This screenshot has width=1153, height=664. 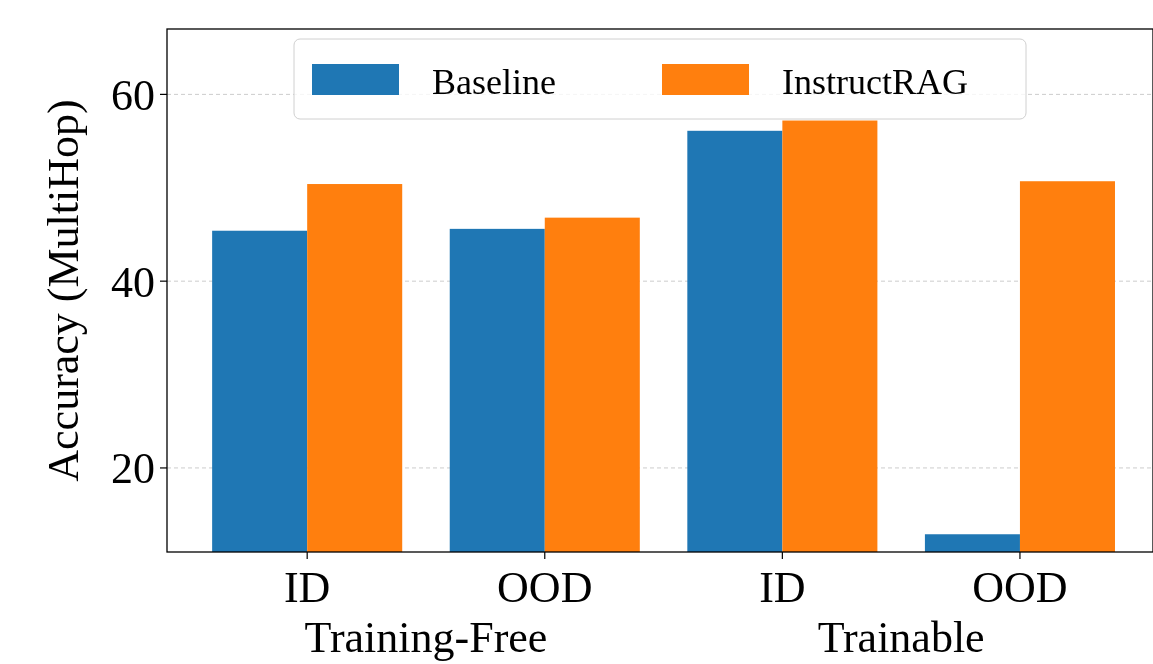 I want to click on text: Training-Free, so click(x=426, y=637).